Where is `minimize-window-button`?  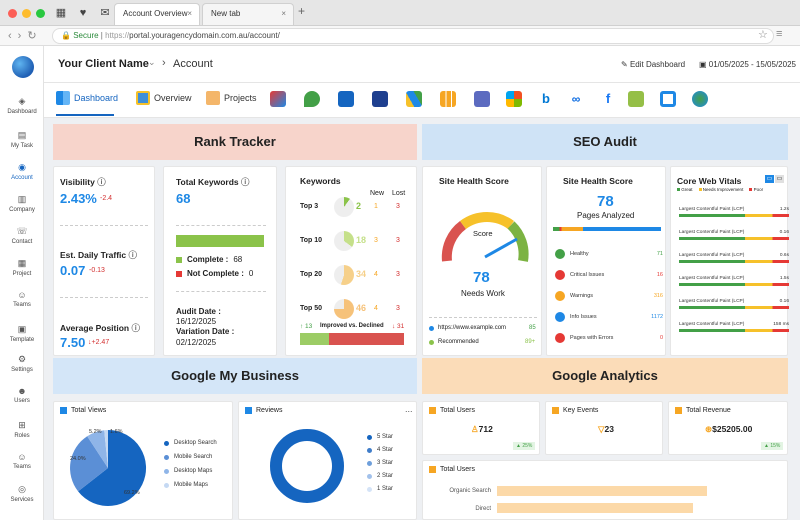 minimize-window-button is located at coordinates (26, 13).